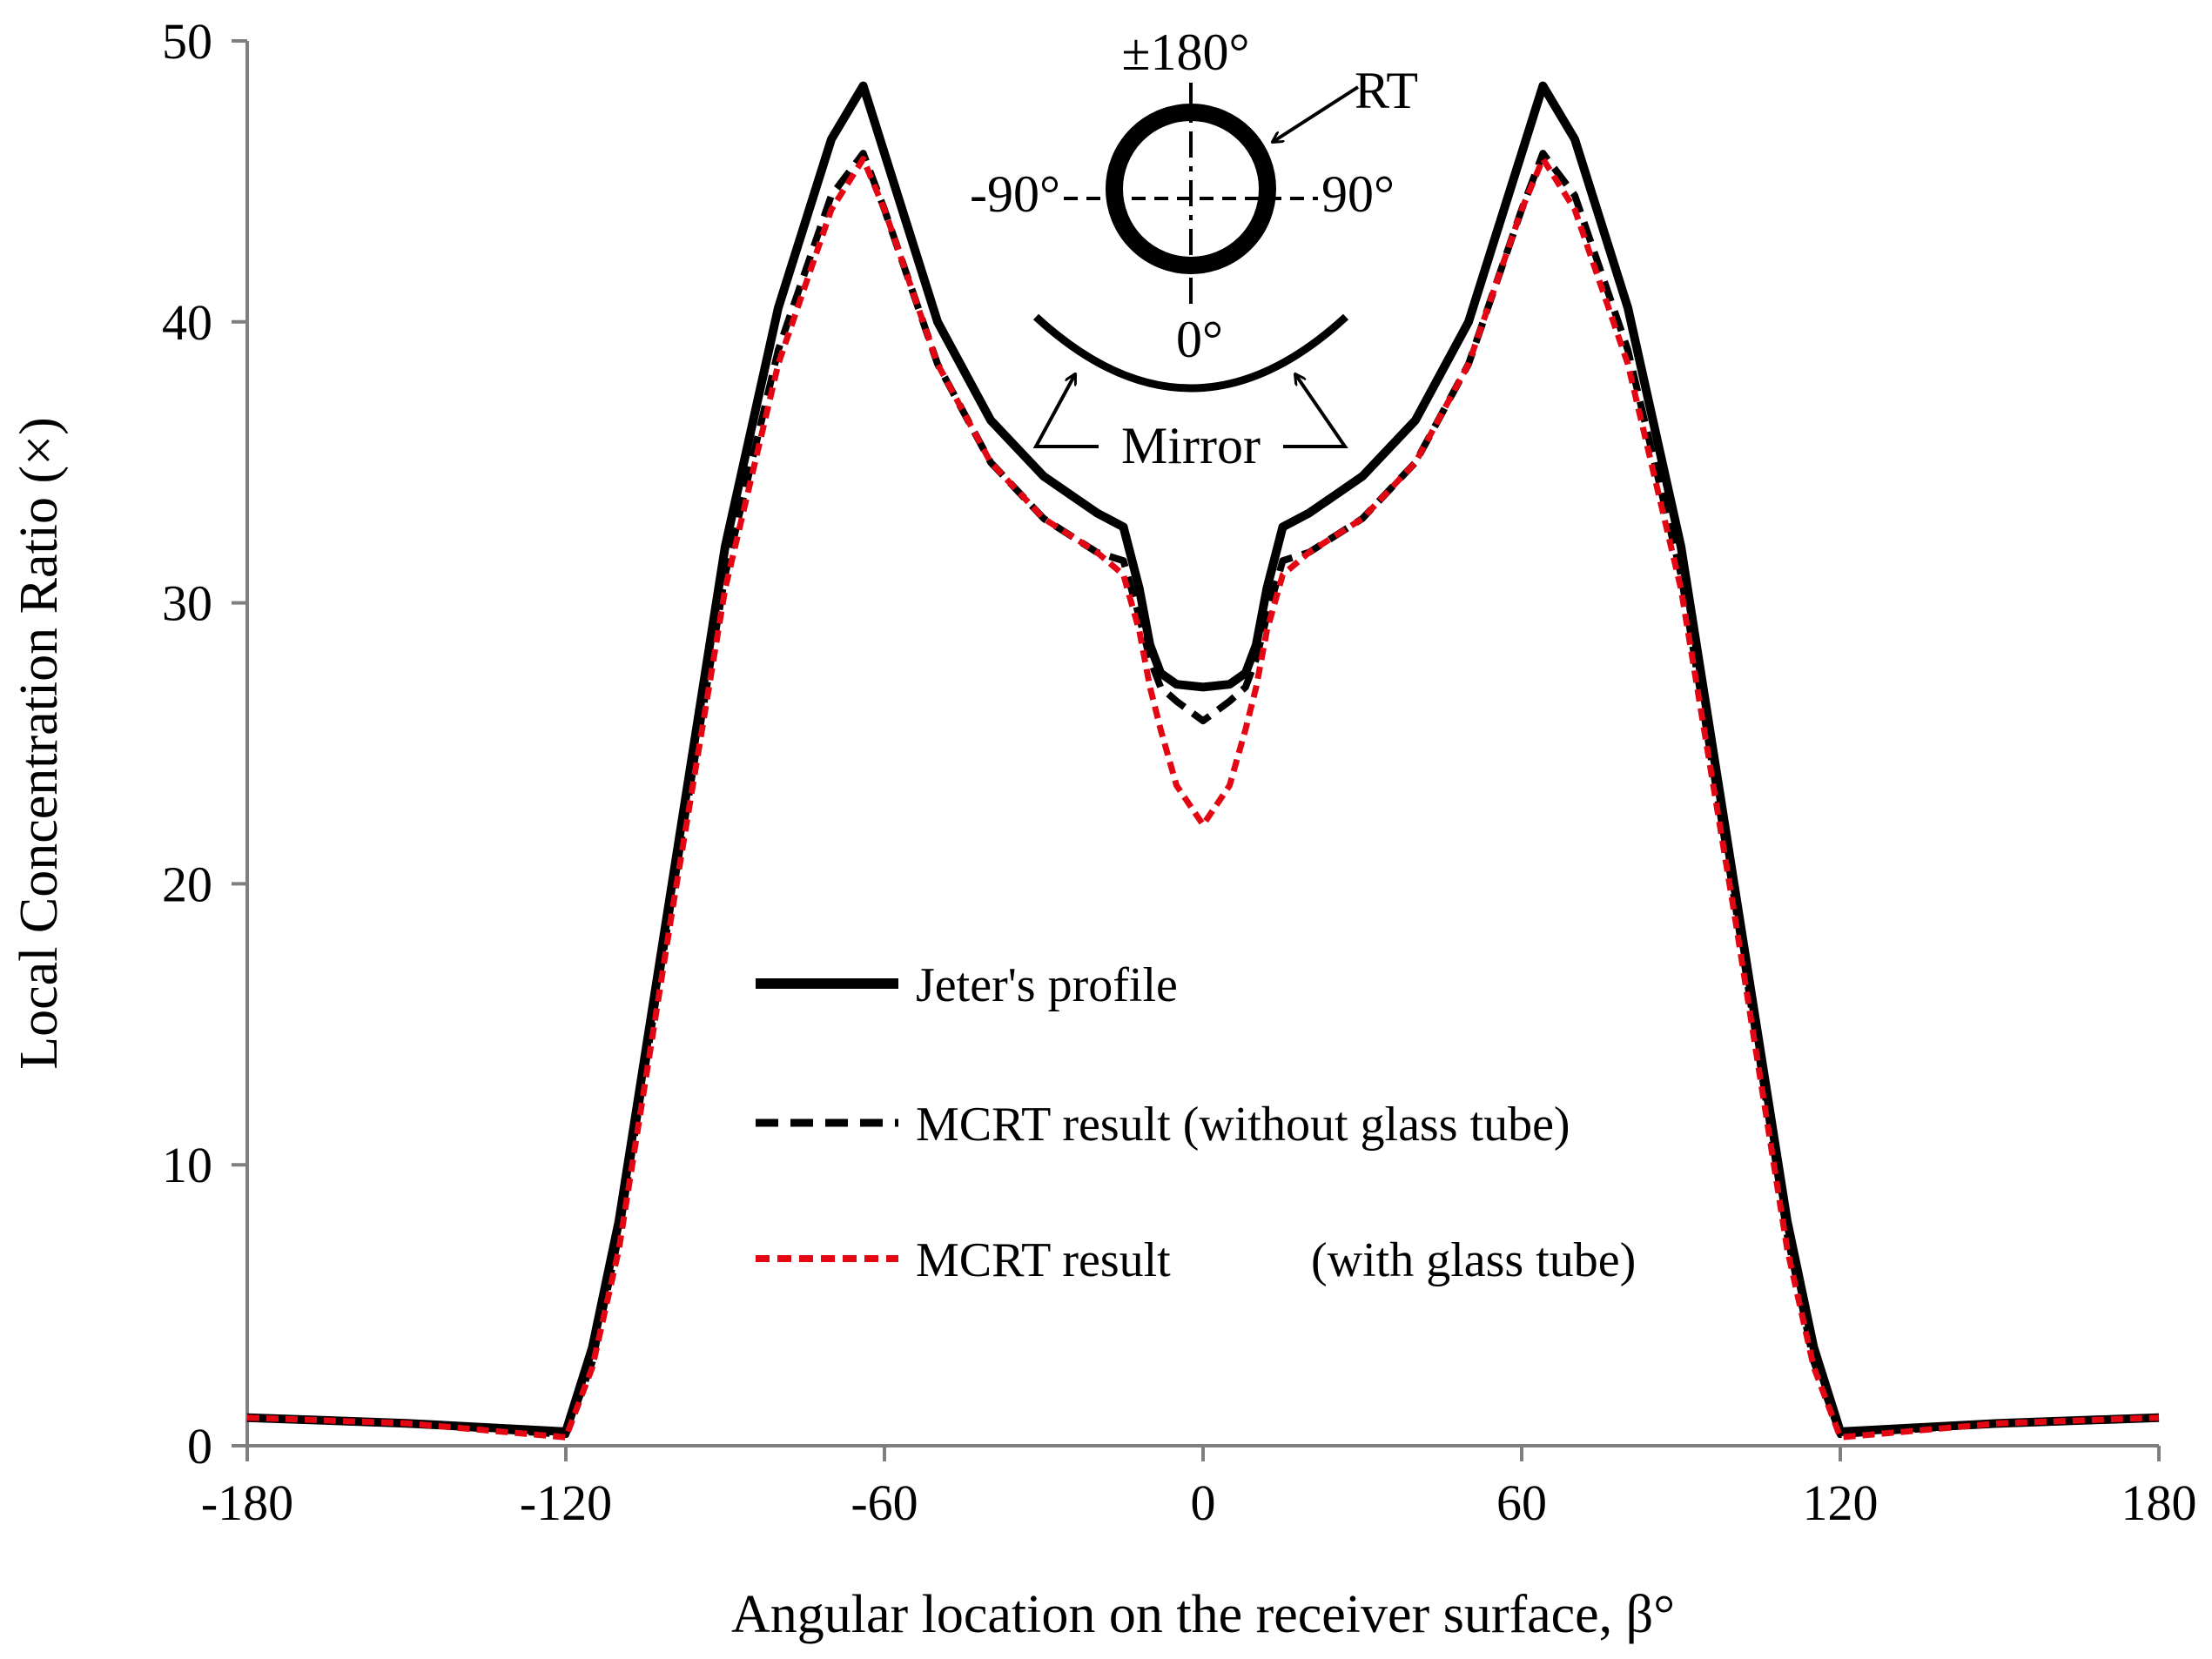  Describe the element at coordinates (1316, 113) in the screenshot. I see `rt-arrow` at that location.